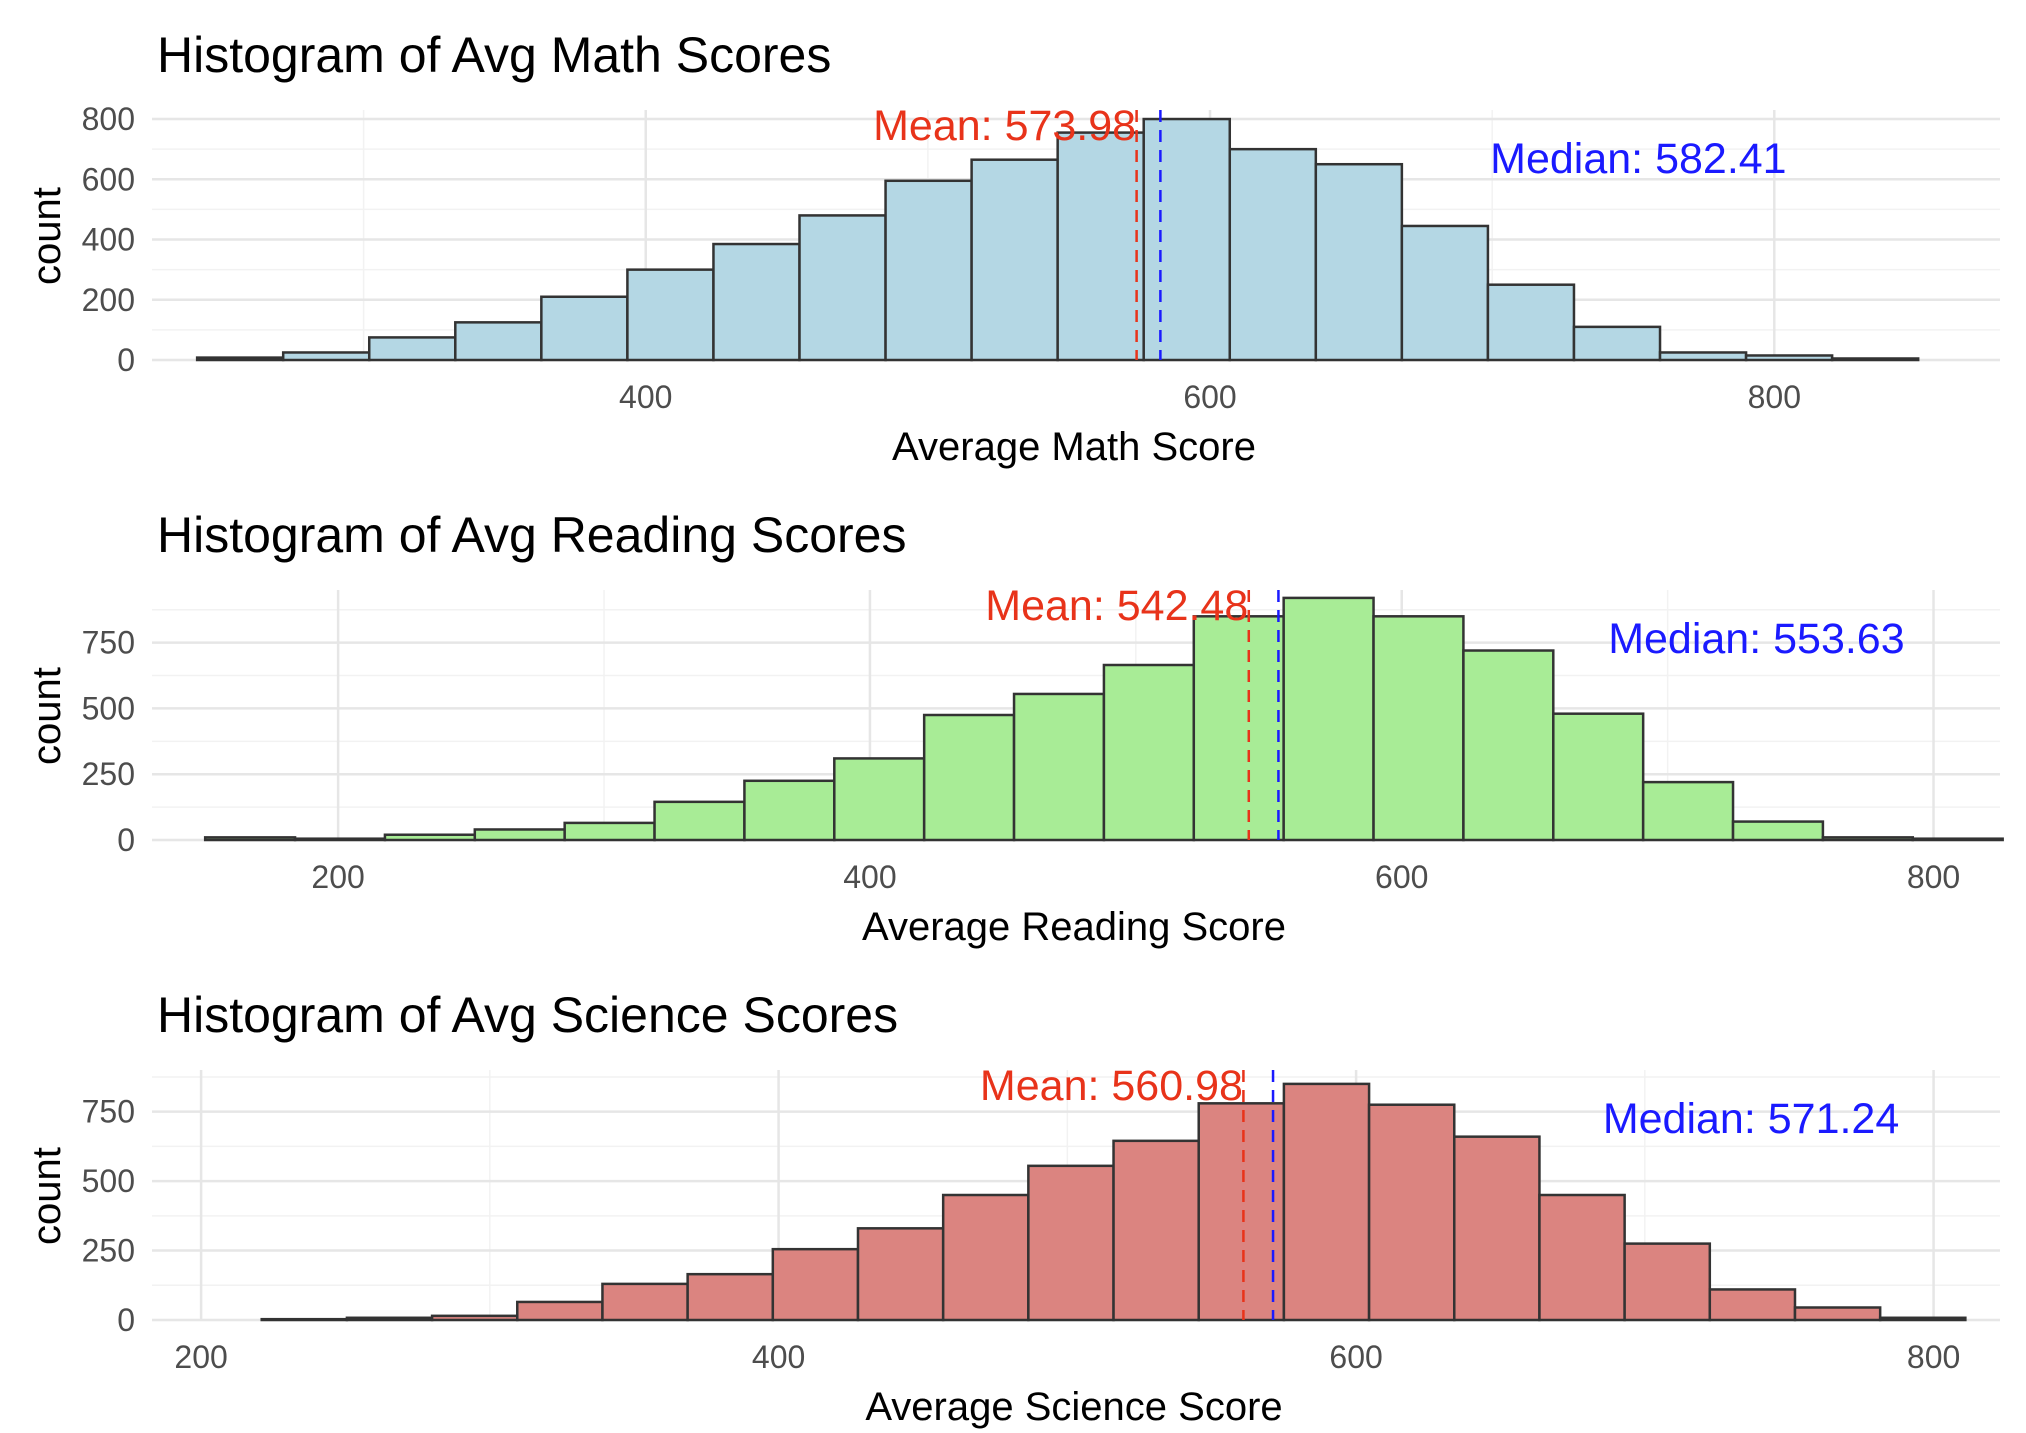 The width and height of the screenshot is (2026, 1433). Describe the element at coordinates (1638, 159) in the screenshot. I see `median-label: Median: 582.41` at that location.